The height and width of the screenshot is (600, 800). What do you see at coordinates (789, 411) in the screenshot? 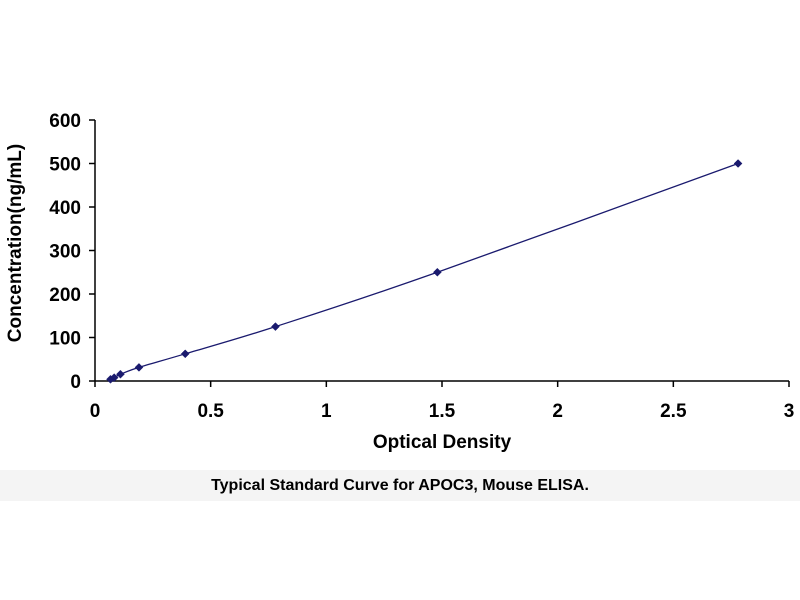
I see `x-tick-label: 3` at bounding box center [789, 411].